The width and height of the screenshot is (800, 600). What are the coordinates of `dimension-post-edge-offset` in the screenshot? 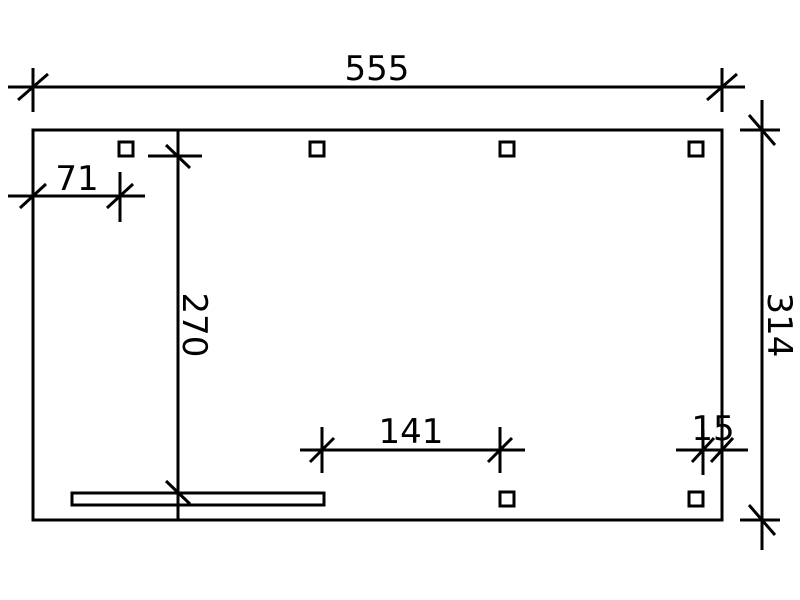 It's located at (712, 452).